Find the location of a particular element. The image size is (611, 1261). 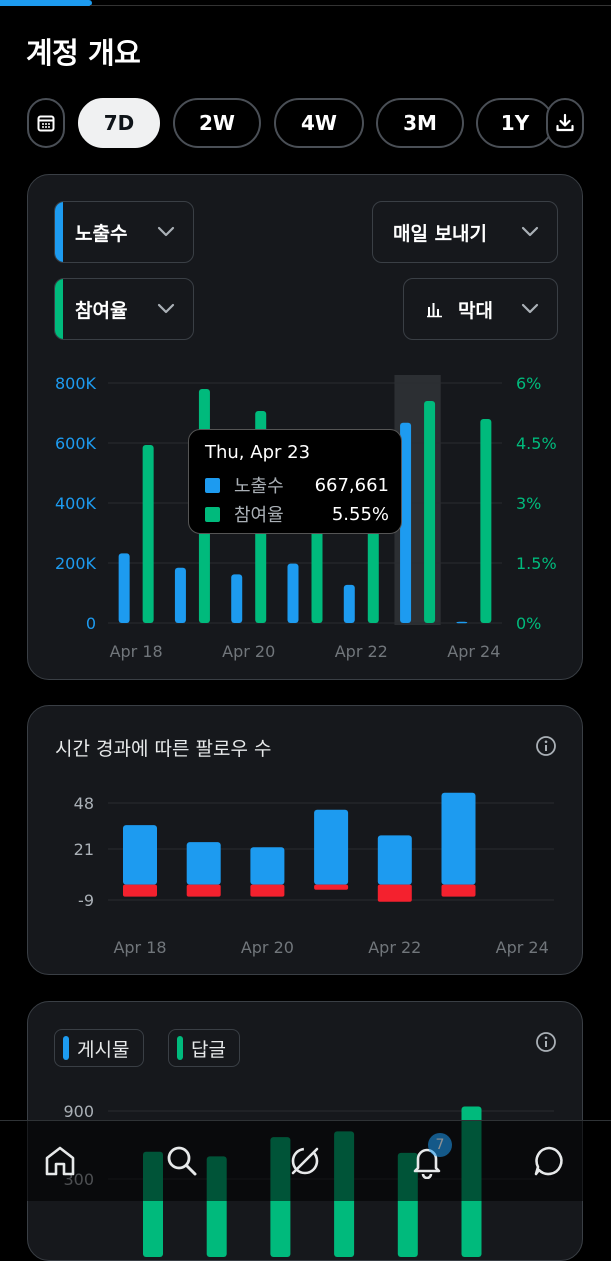

legend-replies-swatch is located at coordinates (180, 1048).